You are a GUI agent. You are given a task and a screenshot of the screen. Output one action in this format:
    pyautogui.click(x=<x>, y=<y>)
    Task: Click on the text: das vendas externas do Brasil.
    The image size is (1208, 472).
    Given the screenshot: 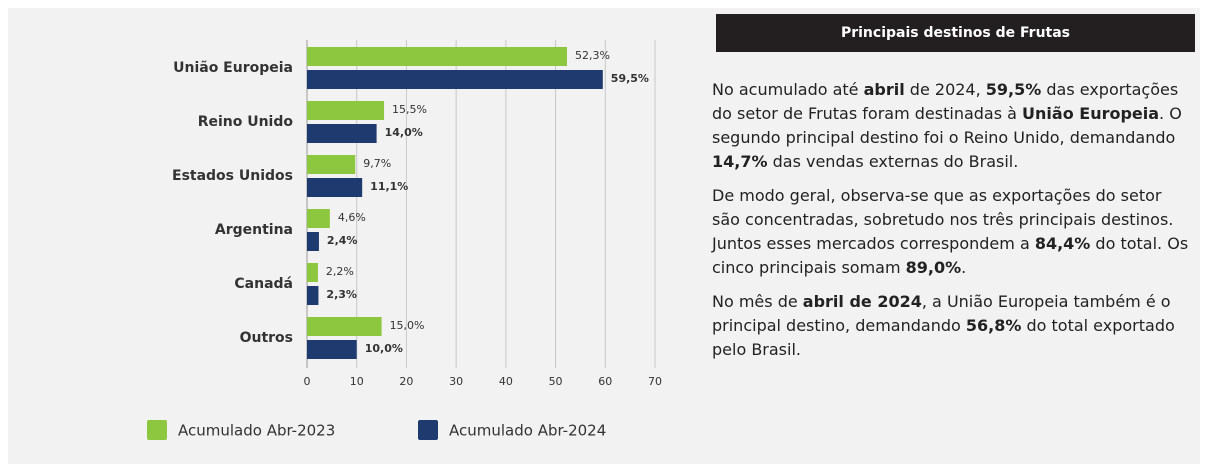 What is the action you would take?
    pyautogui.click(x=893, y=161)
    